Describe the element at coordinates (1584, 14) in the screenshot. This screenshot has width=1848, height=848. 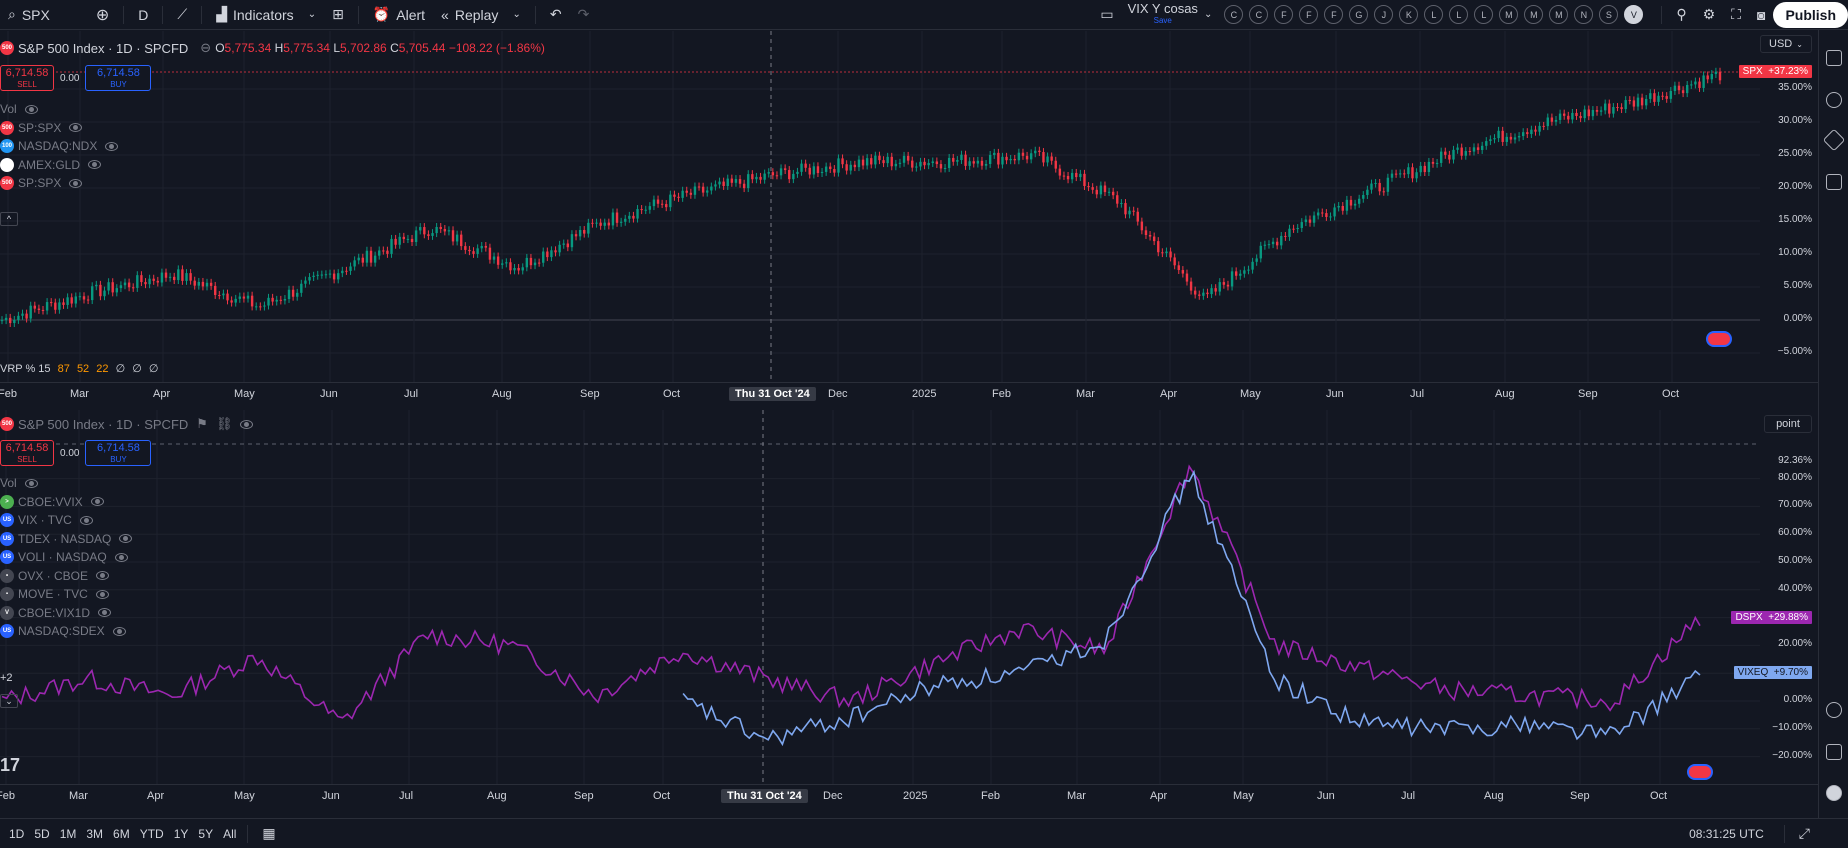
I see `watchlist-shortcut: N` at that location.